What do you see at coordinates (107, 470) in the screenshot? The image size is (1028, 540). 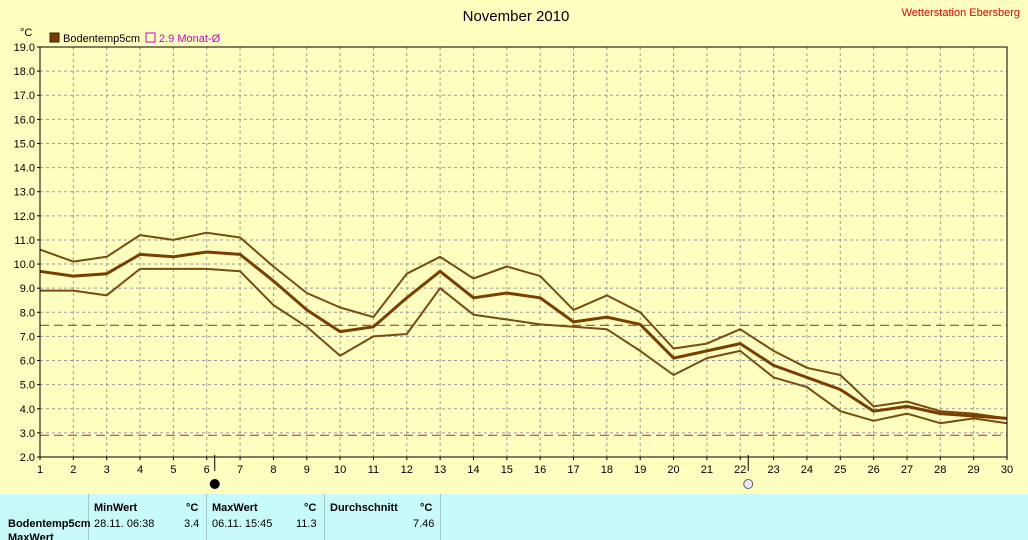 I see `x-tick-label: 3` at bounding box center [107, 470].